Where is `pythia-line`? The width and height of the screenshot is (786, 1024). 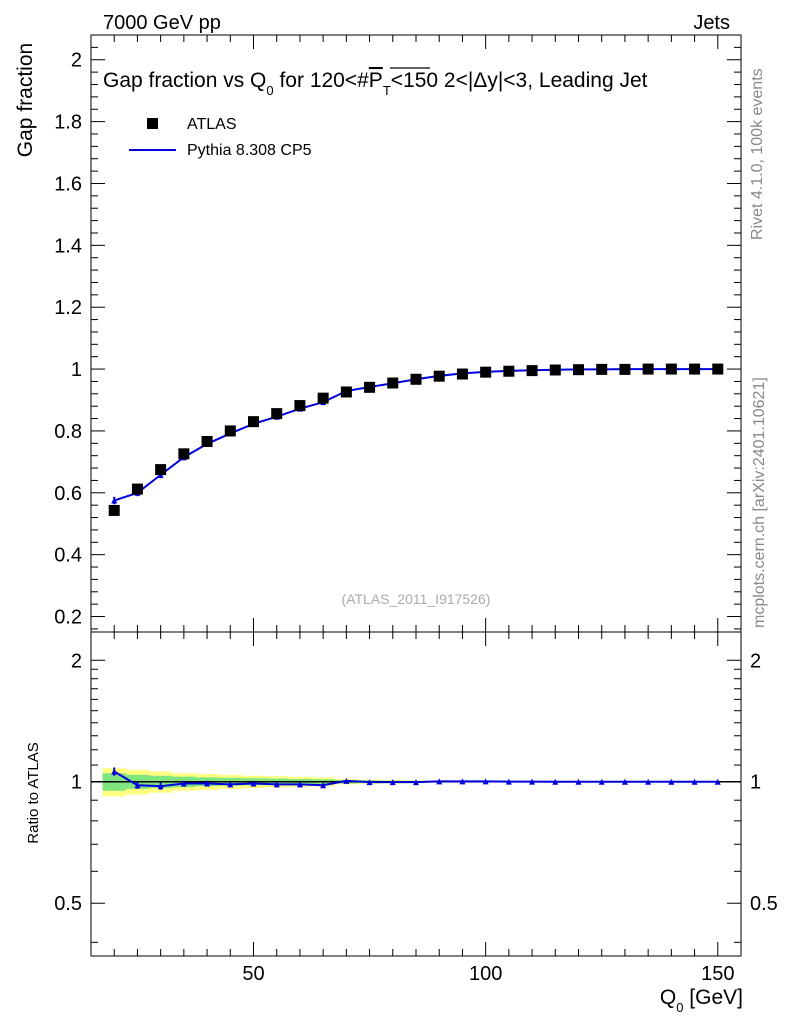
pythia-line is located at coordinates (415, 435).